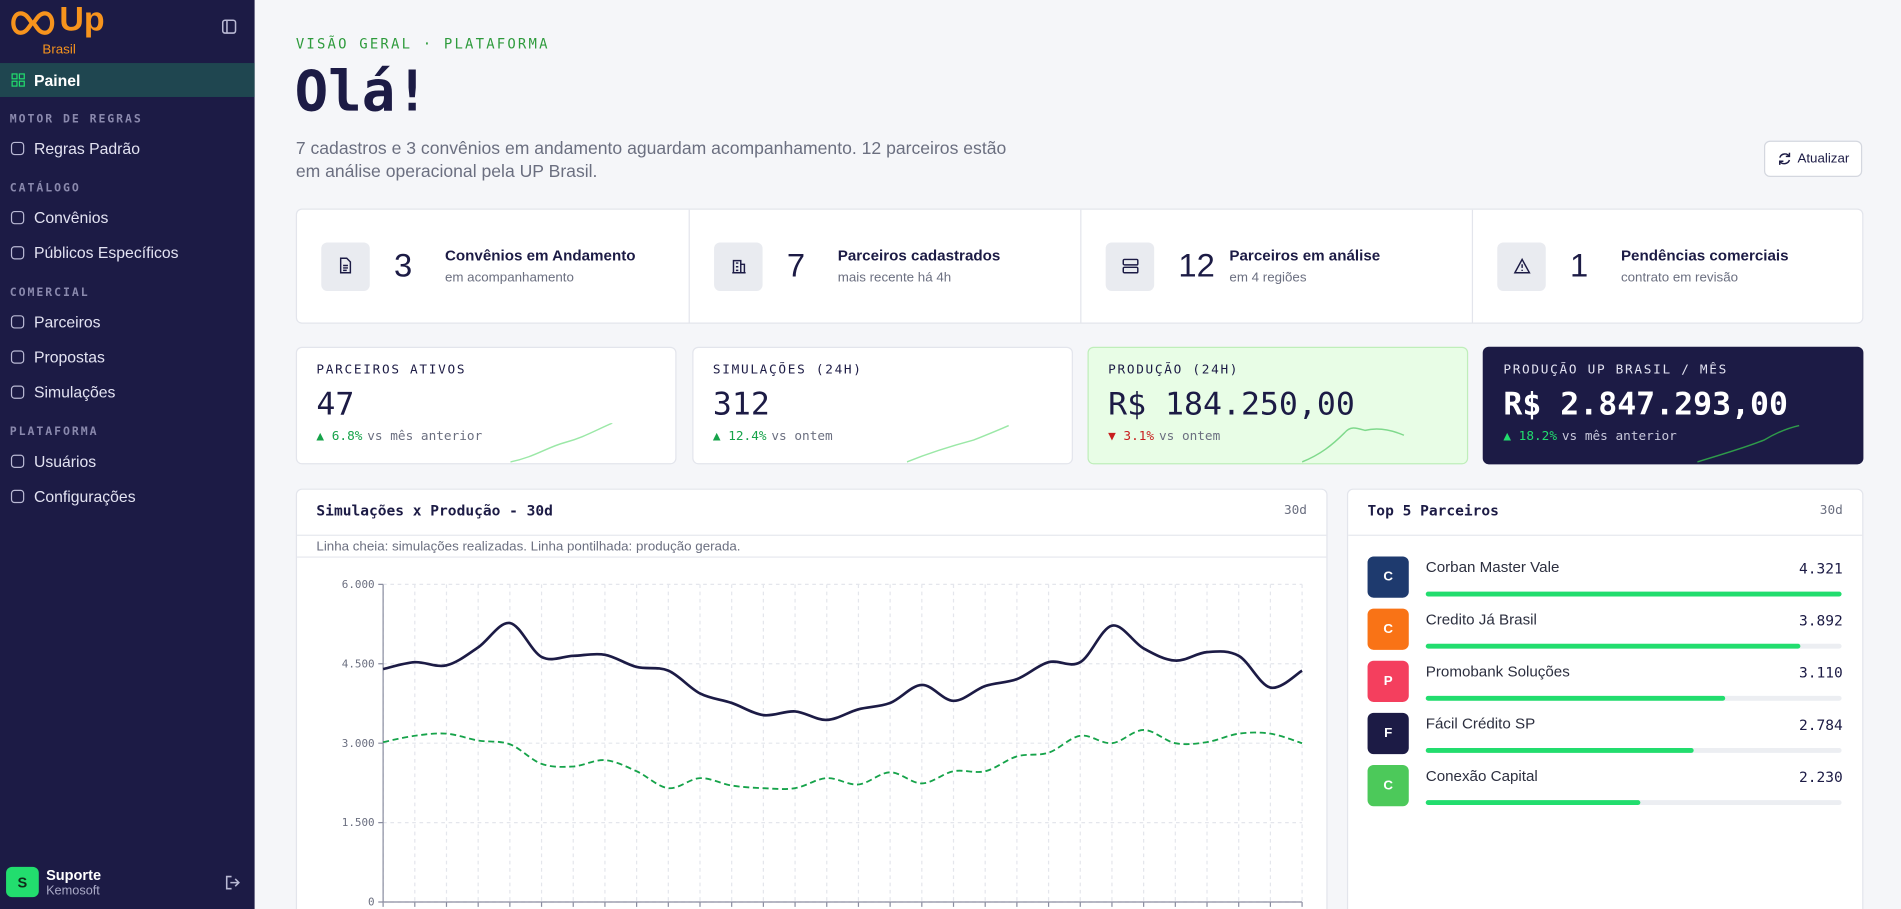 The width and height of the screenshot is (1901, 909). I want to click on nav-label: Convênios, so click(71, 217).